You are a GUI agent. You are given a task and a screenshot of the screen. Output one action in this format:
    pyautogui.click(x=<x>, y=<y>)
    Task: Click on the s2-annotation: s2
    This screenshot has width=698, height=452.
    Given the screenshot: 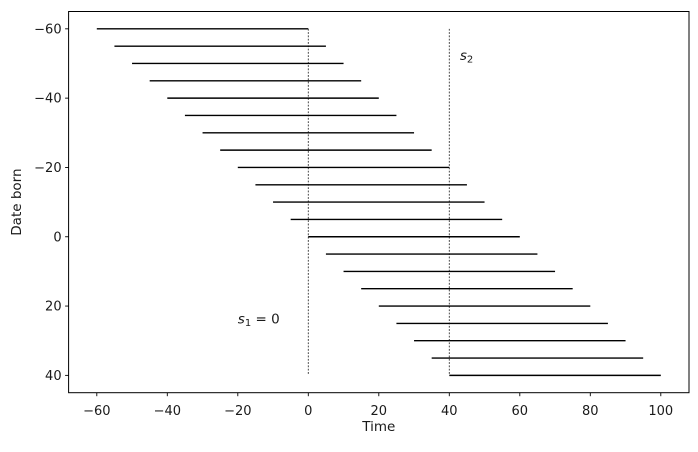 What is the action you would take?
    pyautogui.click(x=466, y=57)
    